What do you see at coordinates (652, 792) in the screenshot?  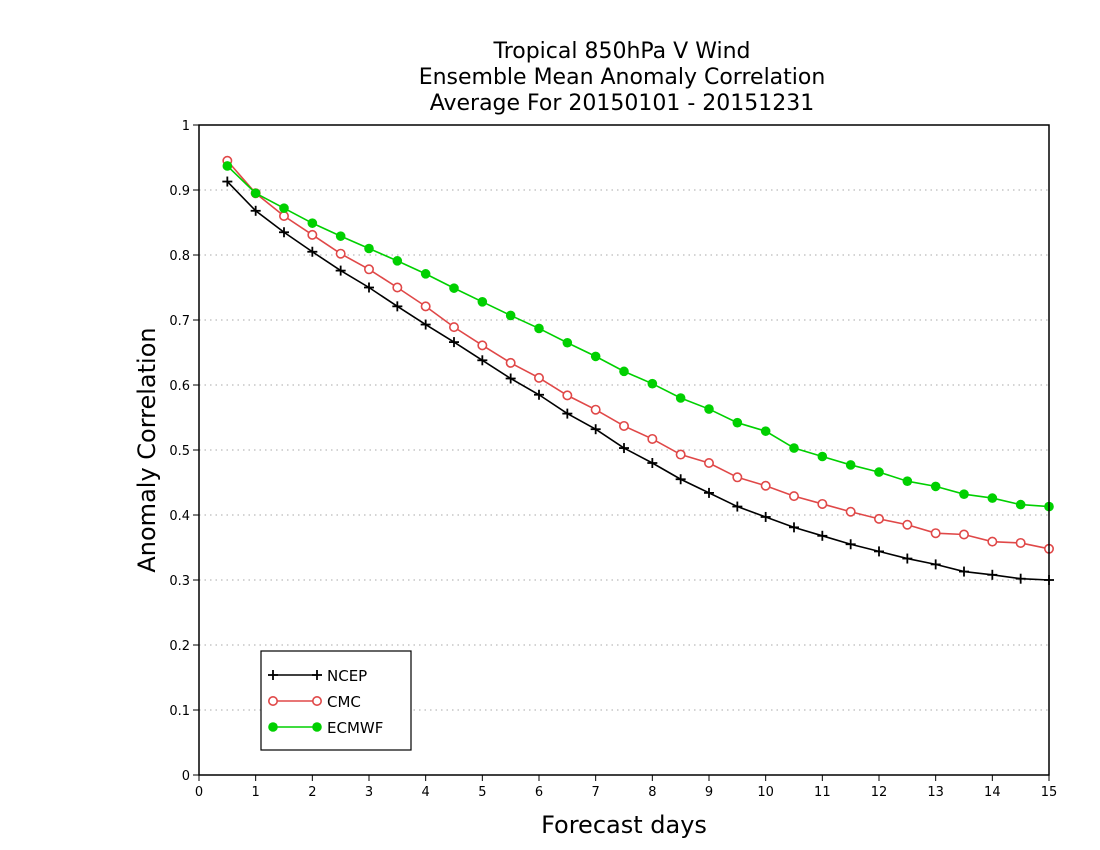 I see `x-tick-label: 8` at bounding box center [652, 792].